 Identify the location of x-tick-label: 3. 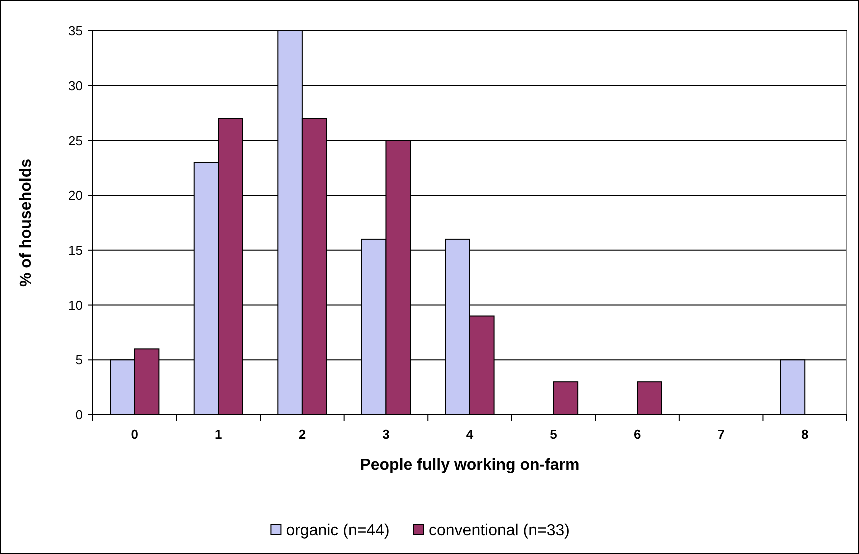
(386, 434).